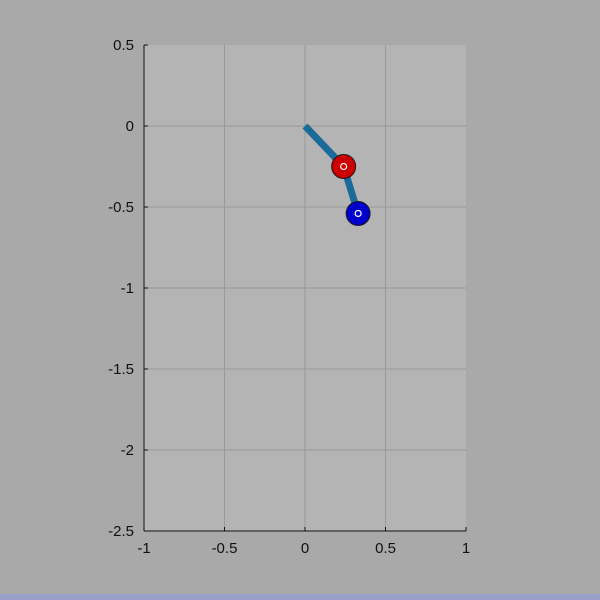 The width and height of the screenshot is (600, 600). I want to click on y-tick-label: -1.5, so click(121, 369).